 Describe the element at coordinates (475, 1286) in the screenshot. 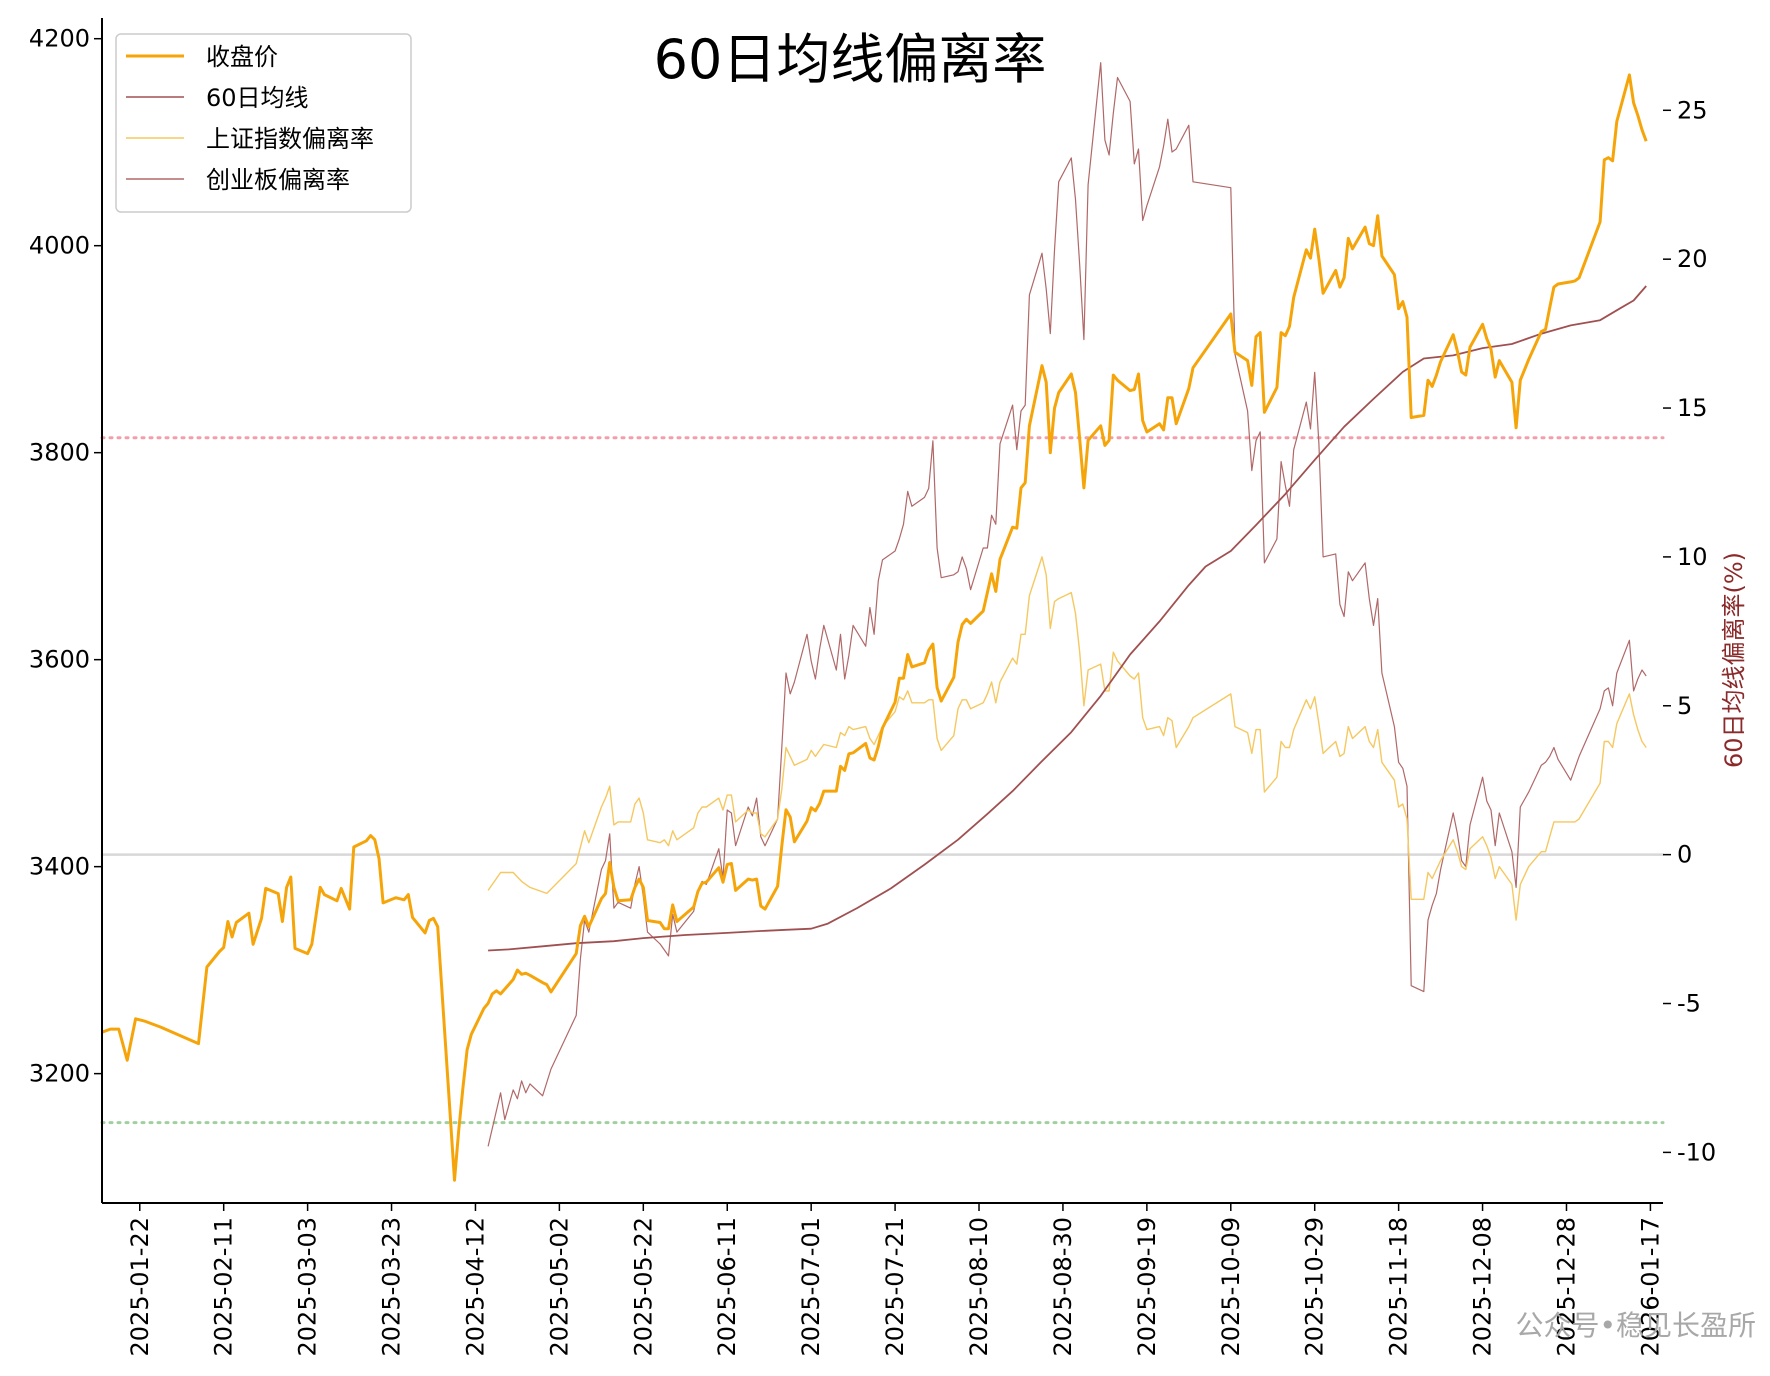

I see `x-tick-label-4: 2025-04-12` at that location.